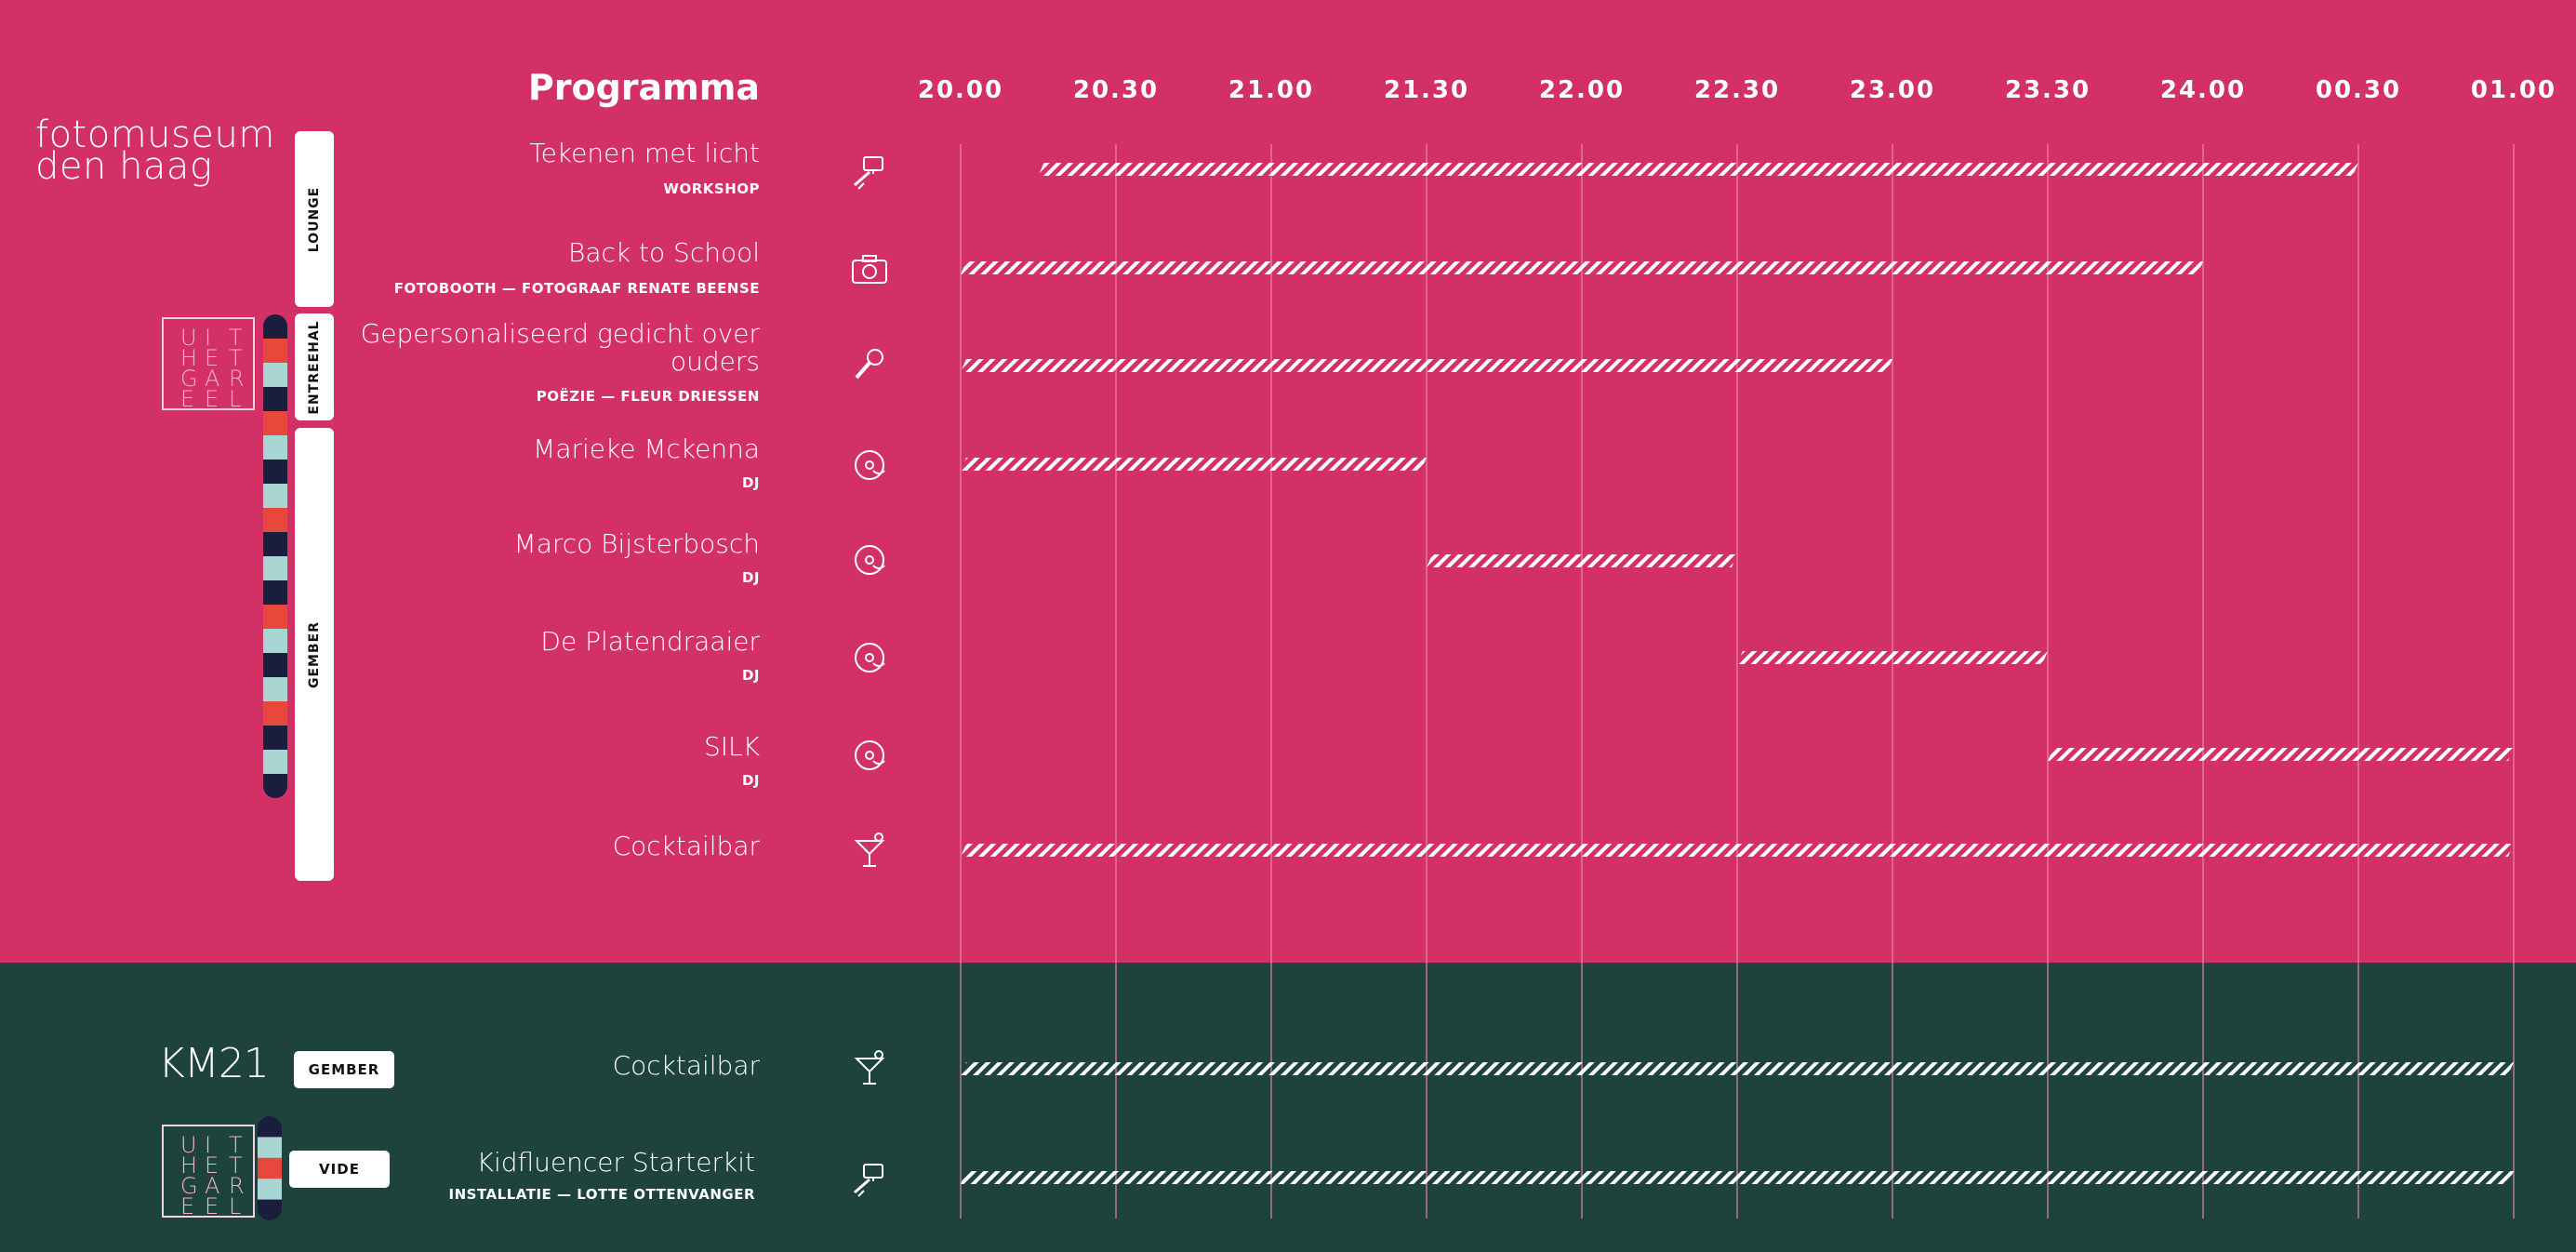 This screenshot has width=2576, height=1252. I want to click on decorative-stripe, so click(275, 556).